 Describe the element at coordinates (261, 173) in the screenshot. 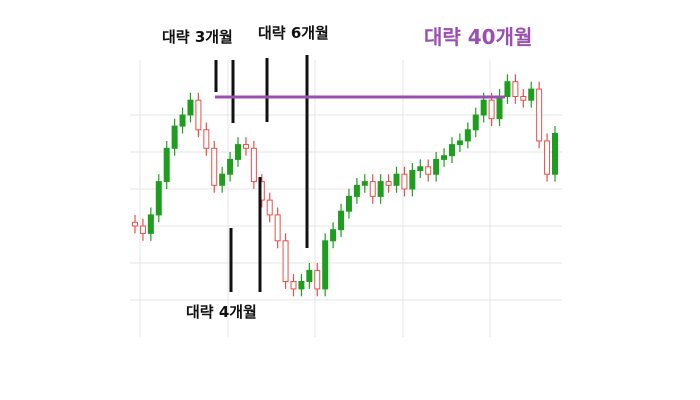

I see `annotation-lines` at that location.